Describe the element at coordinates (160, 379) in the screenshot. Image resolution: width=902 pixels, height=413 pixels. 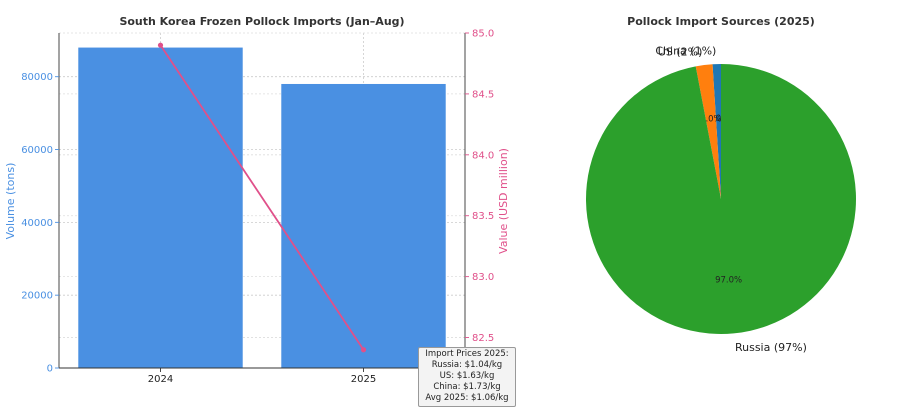
I see `x-tick-label: 2024` at that location.